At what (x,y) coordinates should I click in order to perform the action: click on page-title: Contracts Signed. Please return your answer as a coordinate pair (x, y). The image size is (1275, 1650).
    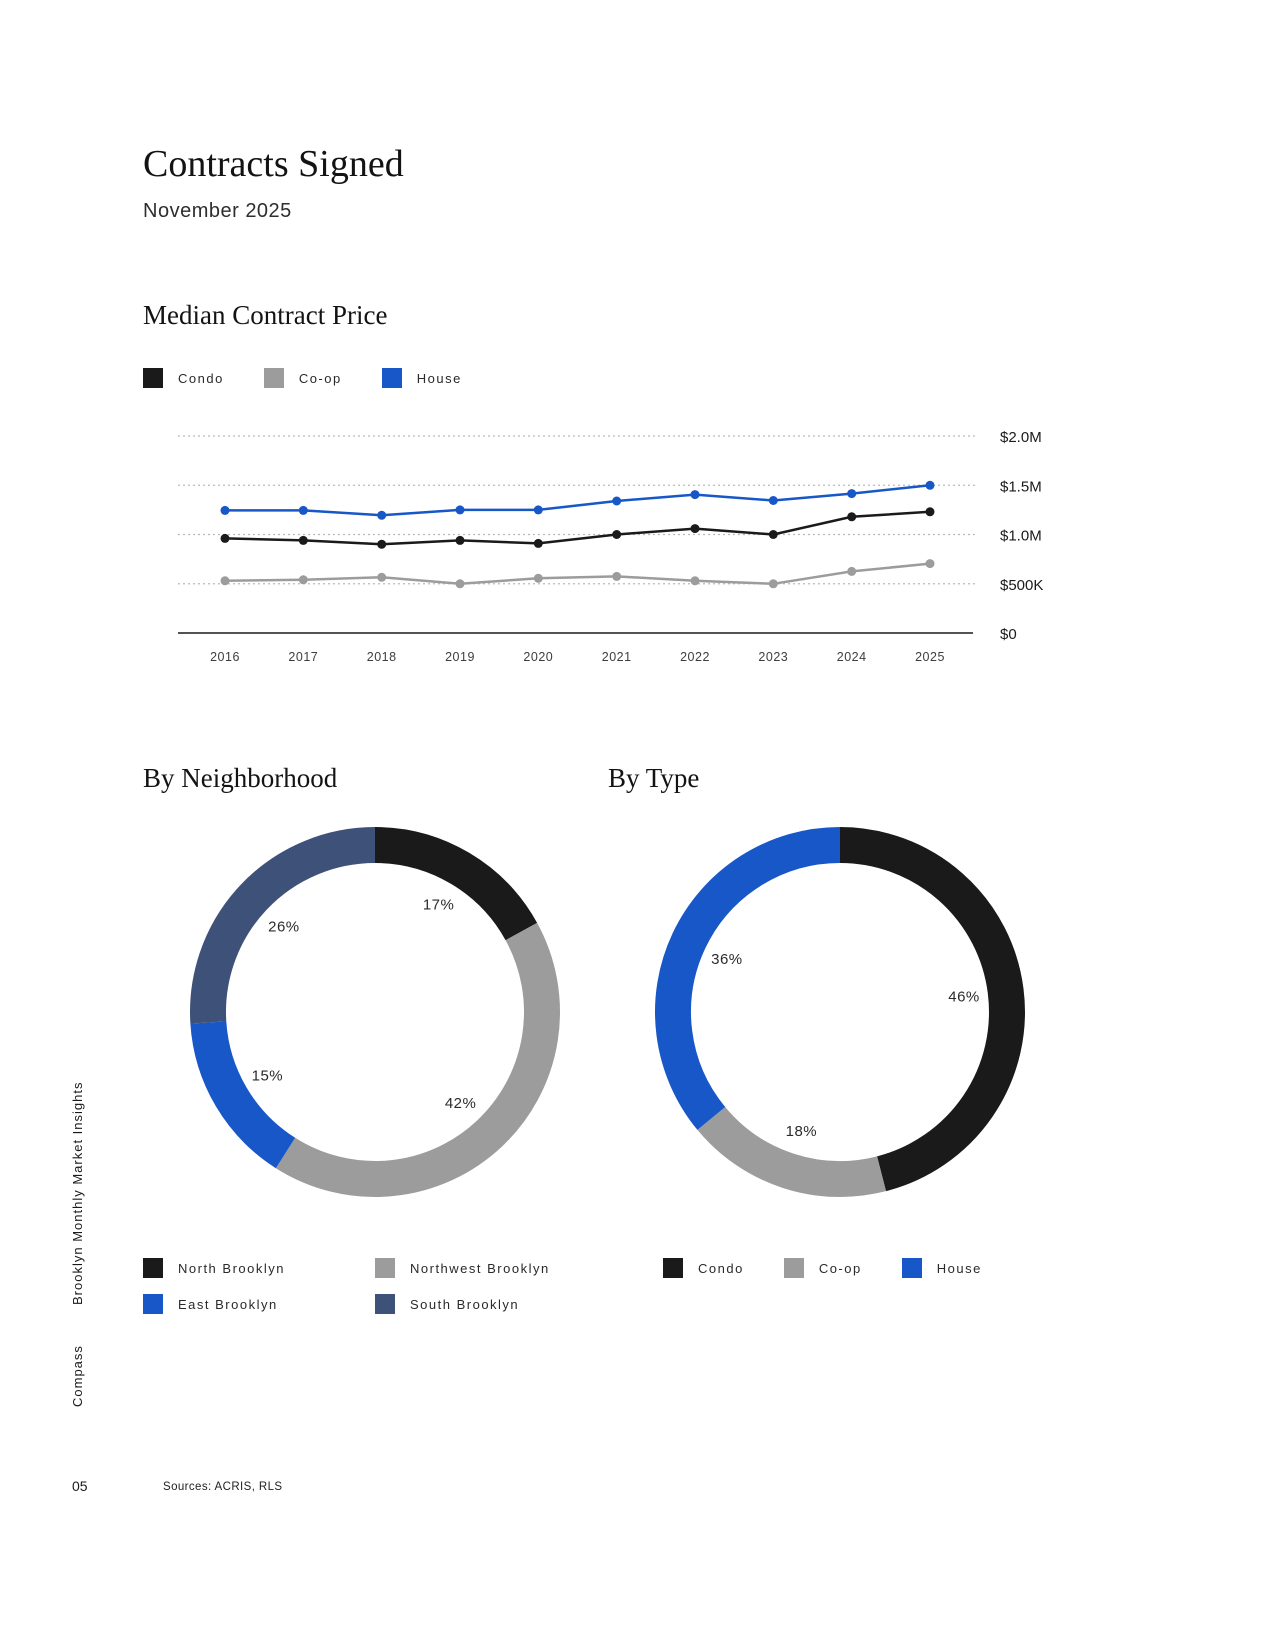
    Looking at the image, I should click on (273, 164).